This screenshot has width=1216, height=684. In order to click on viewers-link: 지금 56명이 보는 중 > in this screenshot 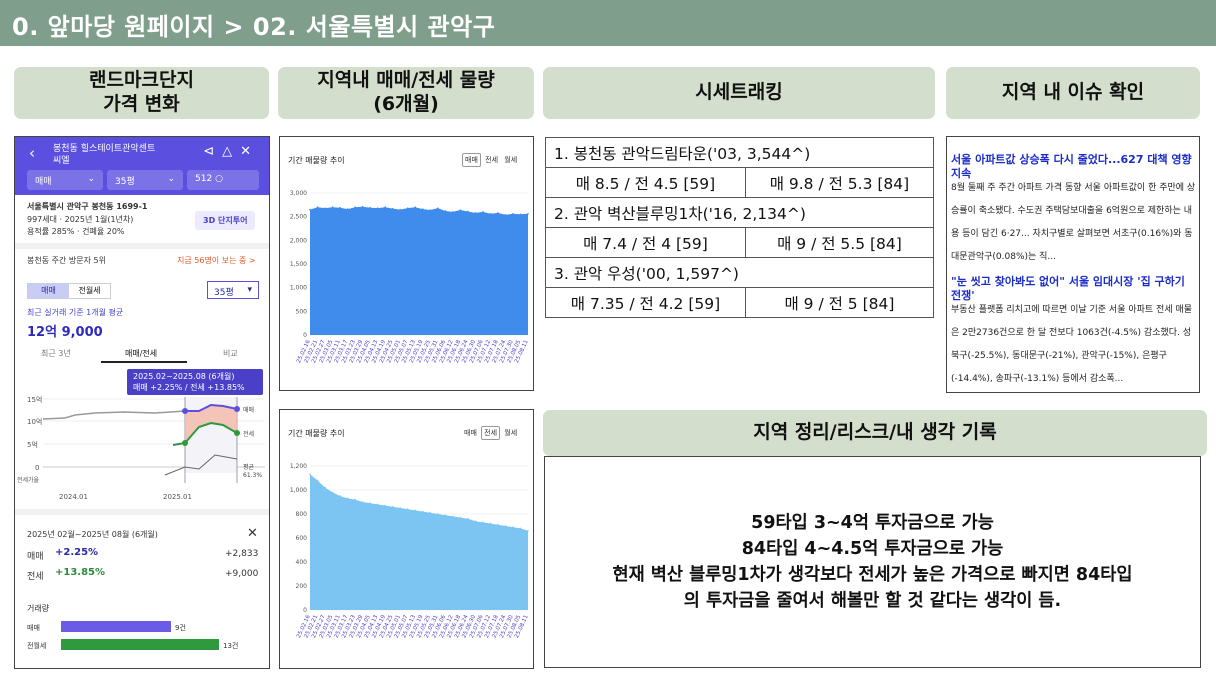, I will do `click(216, 260)`.